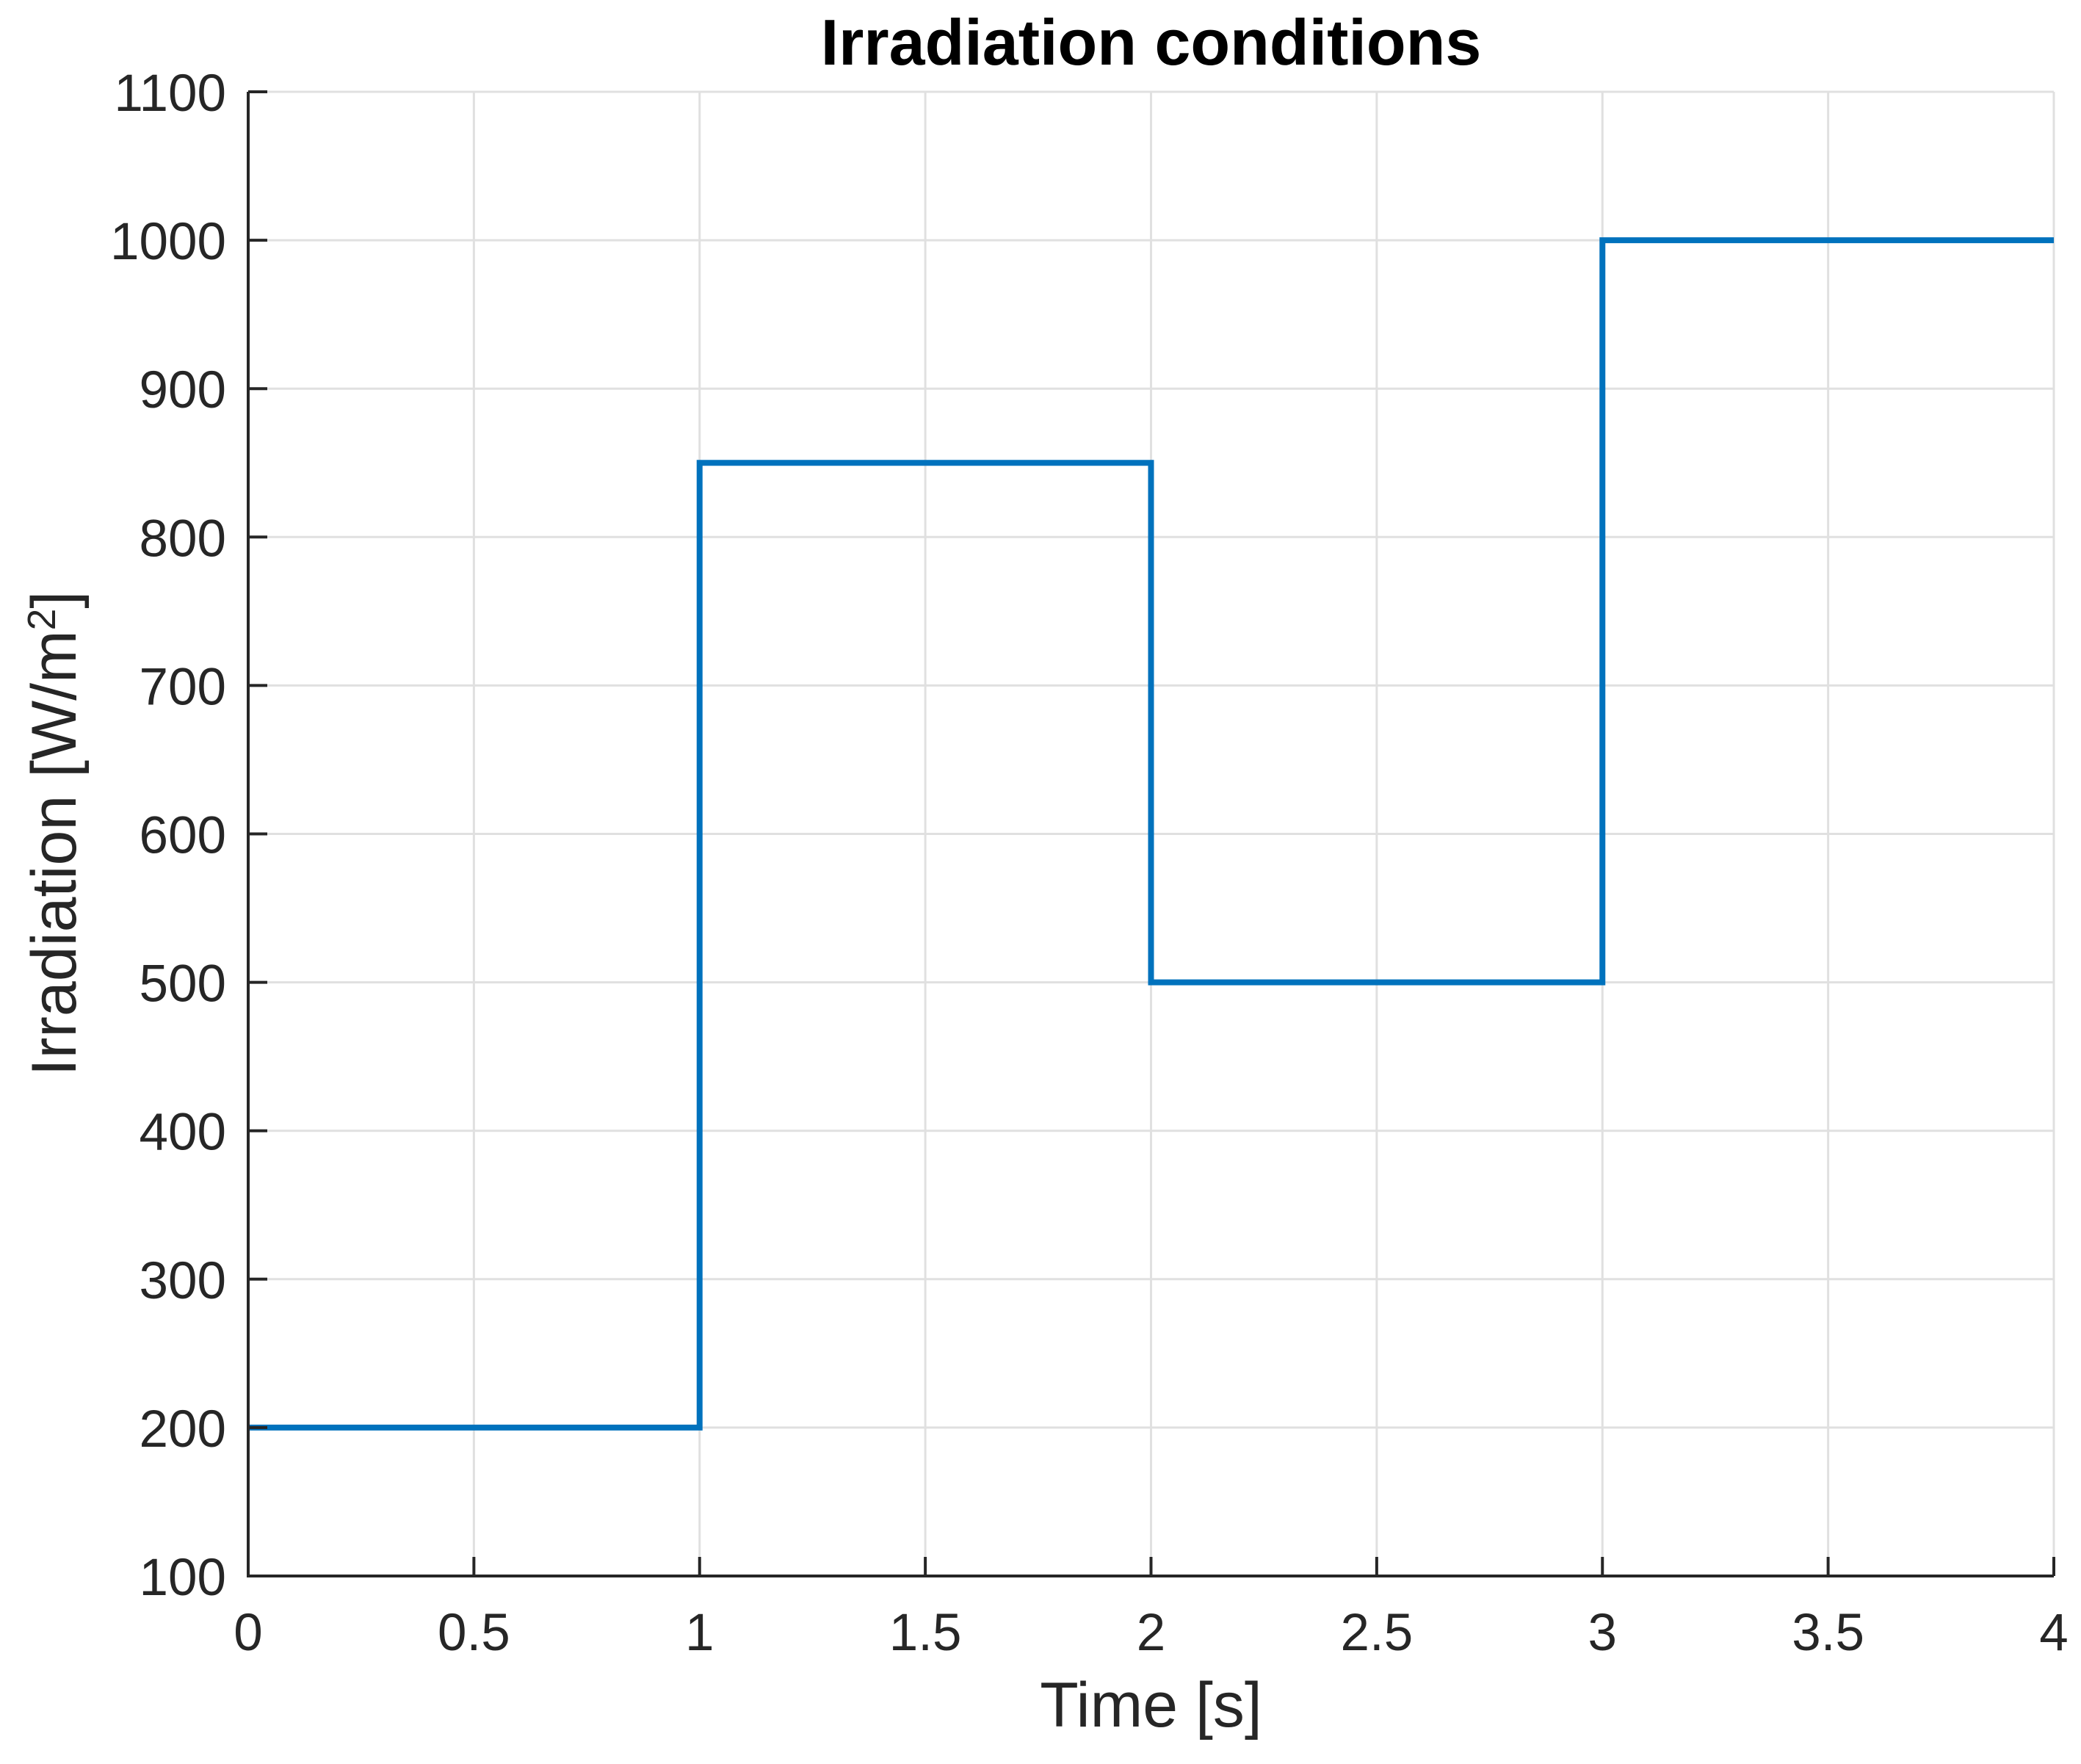 This screenshot has width=2081, height=1764. What do you see at coordinates (1378, 1633) in the screenshot?
I see `x-tick-label: 2.5` at bounding box center [1378, 1633].